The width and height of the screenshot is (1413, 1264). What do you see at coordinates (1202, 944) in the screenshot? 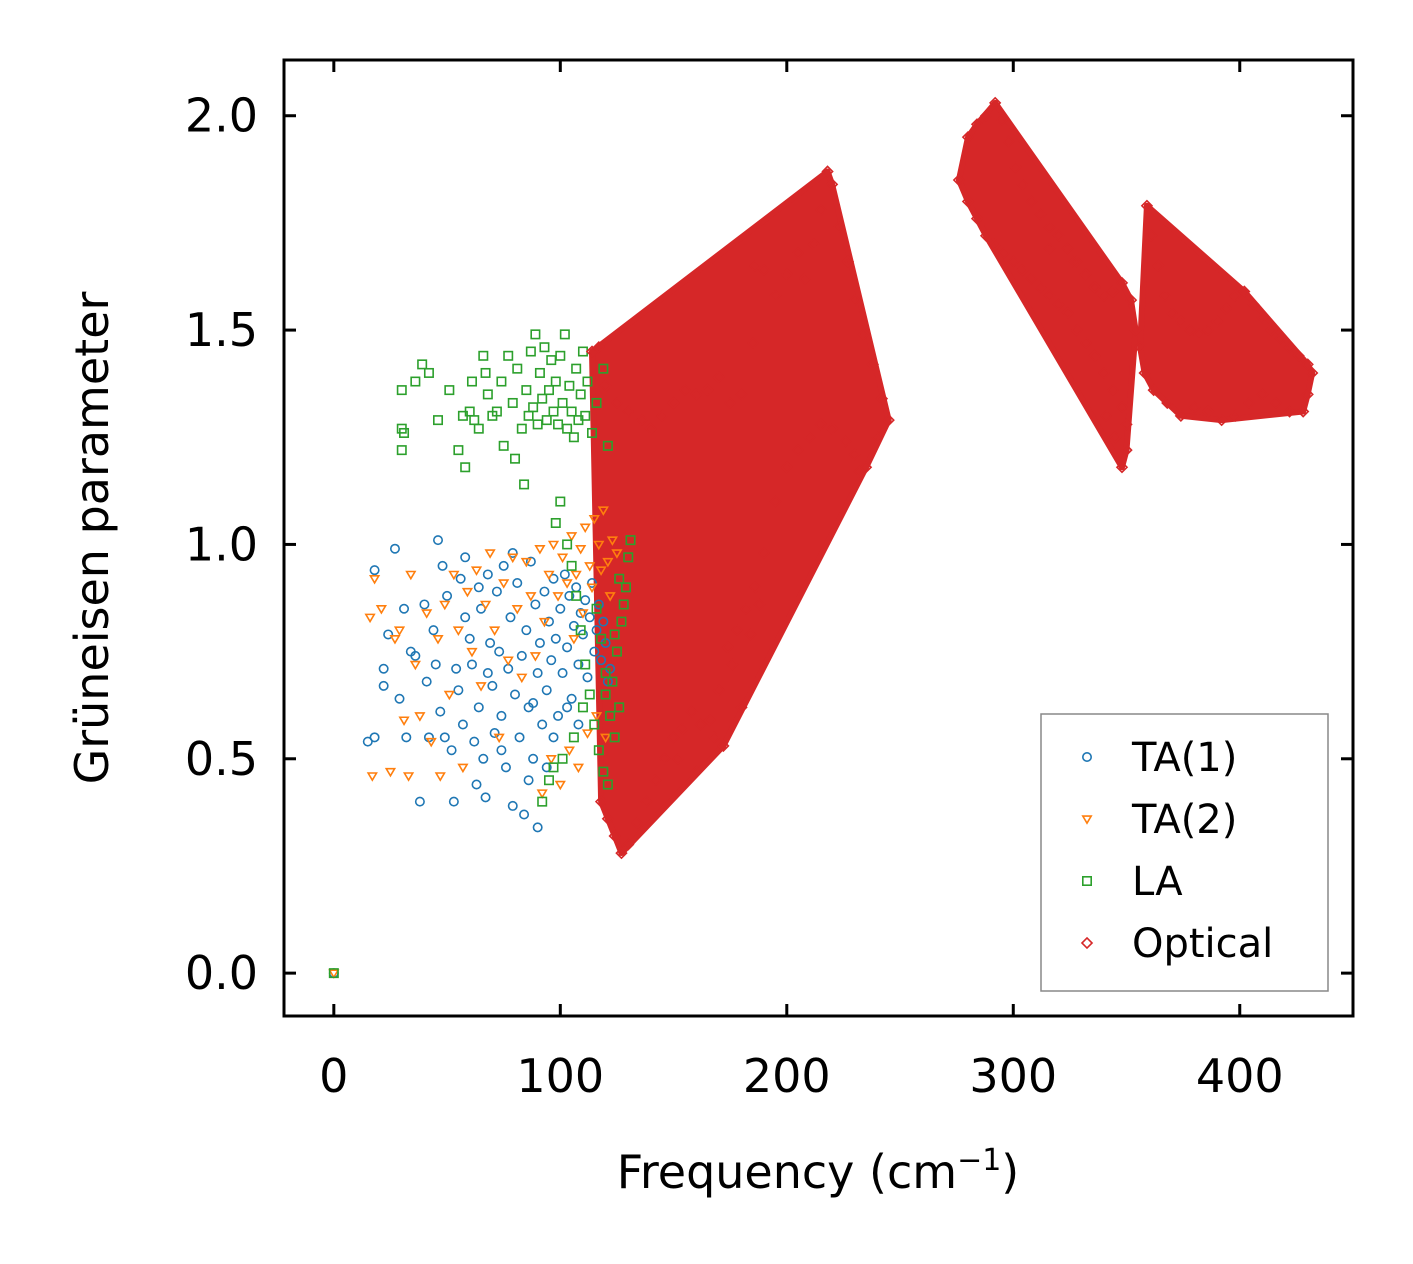
I see `legend-label: Optical` at bounding box center [1202, 944].